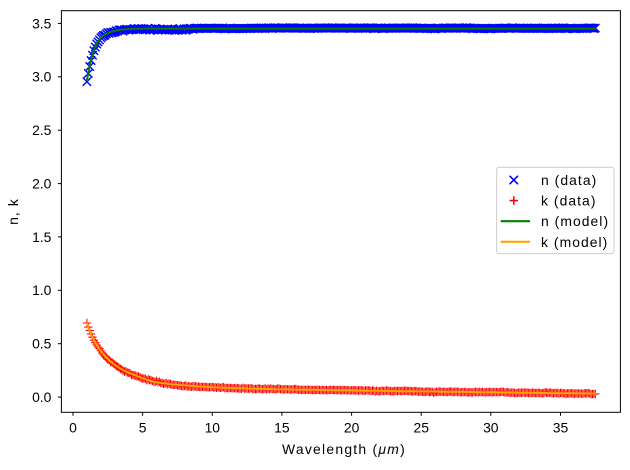  What do you see at coordinates (213, 427) in the screenshot?
I see `svg-text: 10` at bounding box center [213, 427].